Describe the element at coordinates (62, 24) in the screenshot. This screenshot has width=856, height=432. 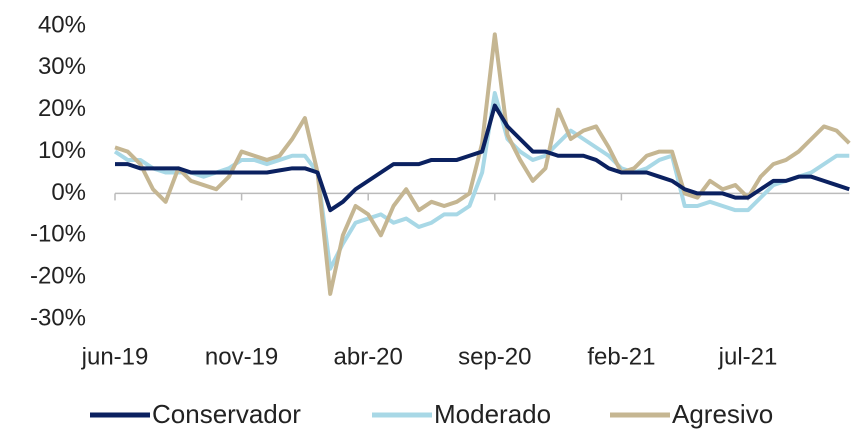
I see `y-tick-label: 40%` at that location.